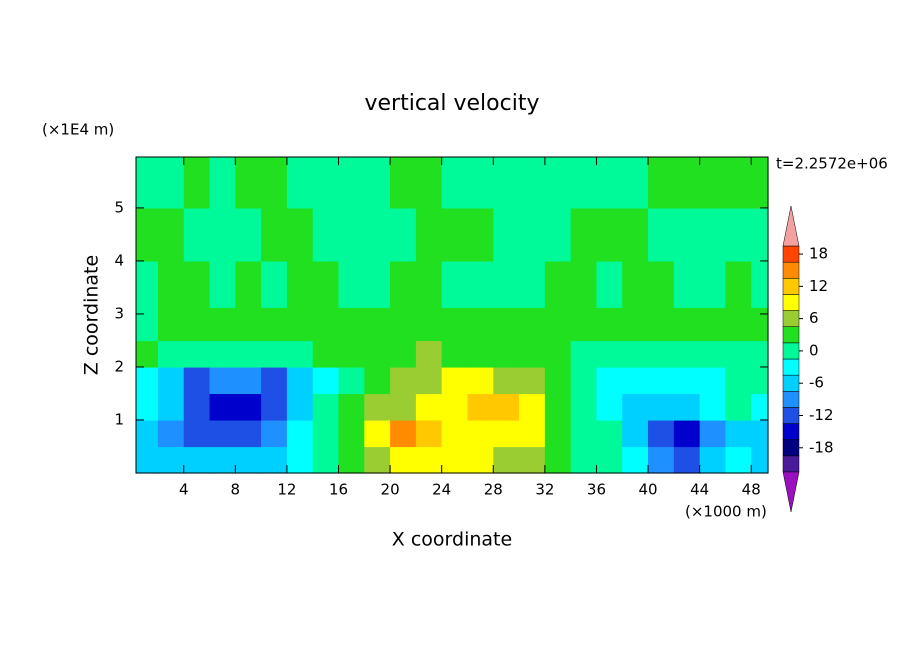 This screenshot has width=904, height=654. What do you see at coordinates (286, 490) in the screenshot?
I see `x-tick-label: 12` at bounding box center [286, 490].